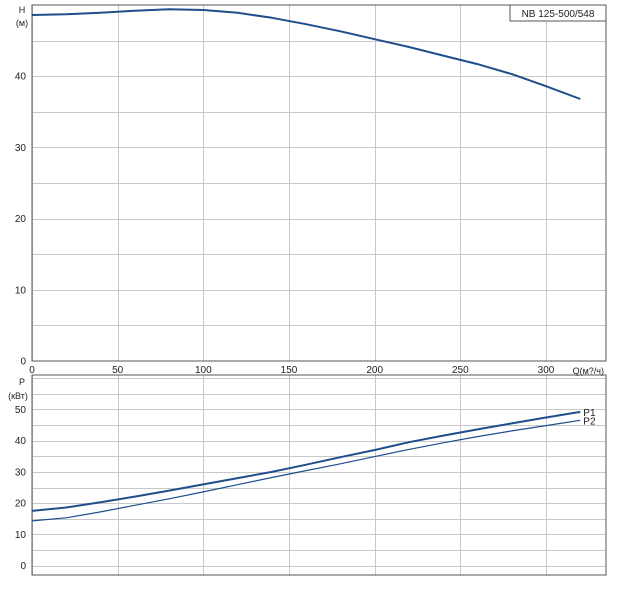  I want to click on power-y-tick-label: 30, so click(21, 472).